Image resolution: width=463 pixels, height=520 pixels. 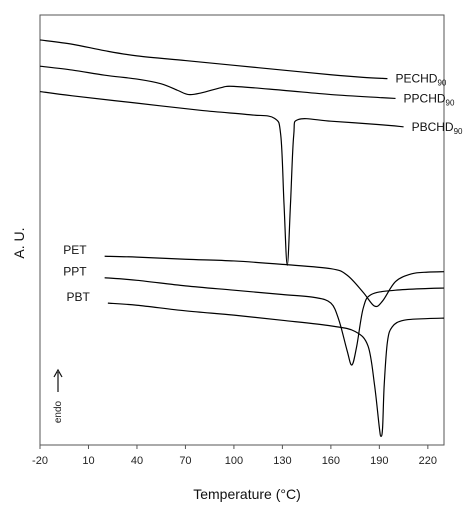 What do you see at coordinates (429, 99) in the screenshot?
I see `series-label-ppchd: PPCHD90` at bounding box center [429, 99].